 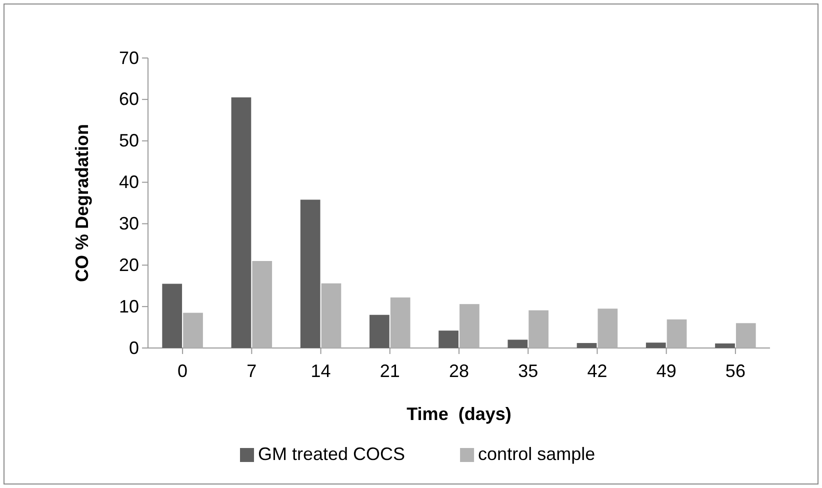 I want to click on x-tick-label: 35, so click(x=528, y=370).